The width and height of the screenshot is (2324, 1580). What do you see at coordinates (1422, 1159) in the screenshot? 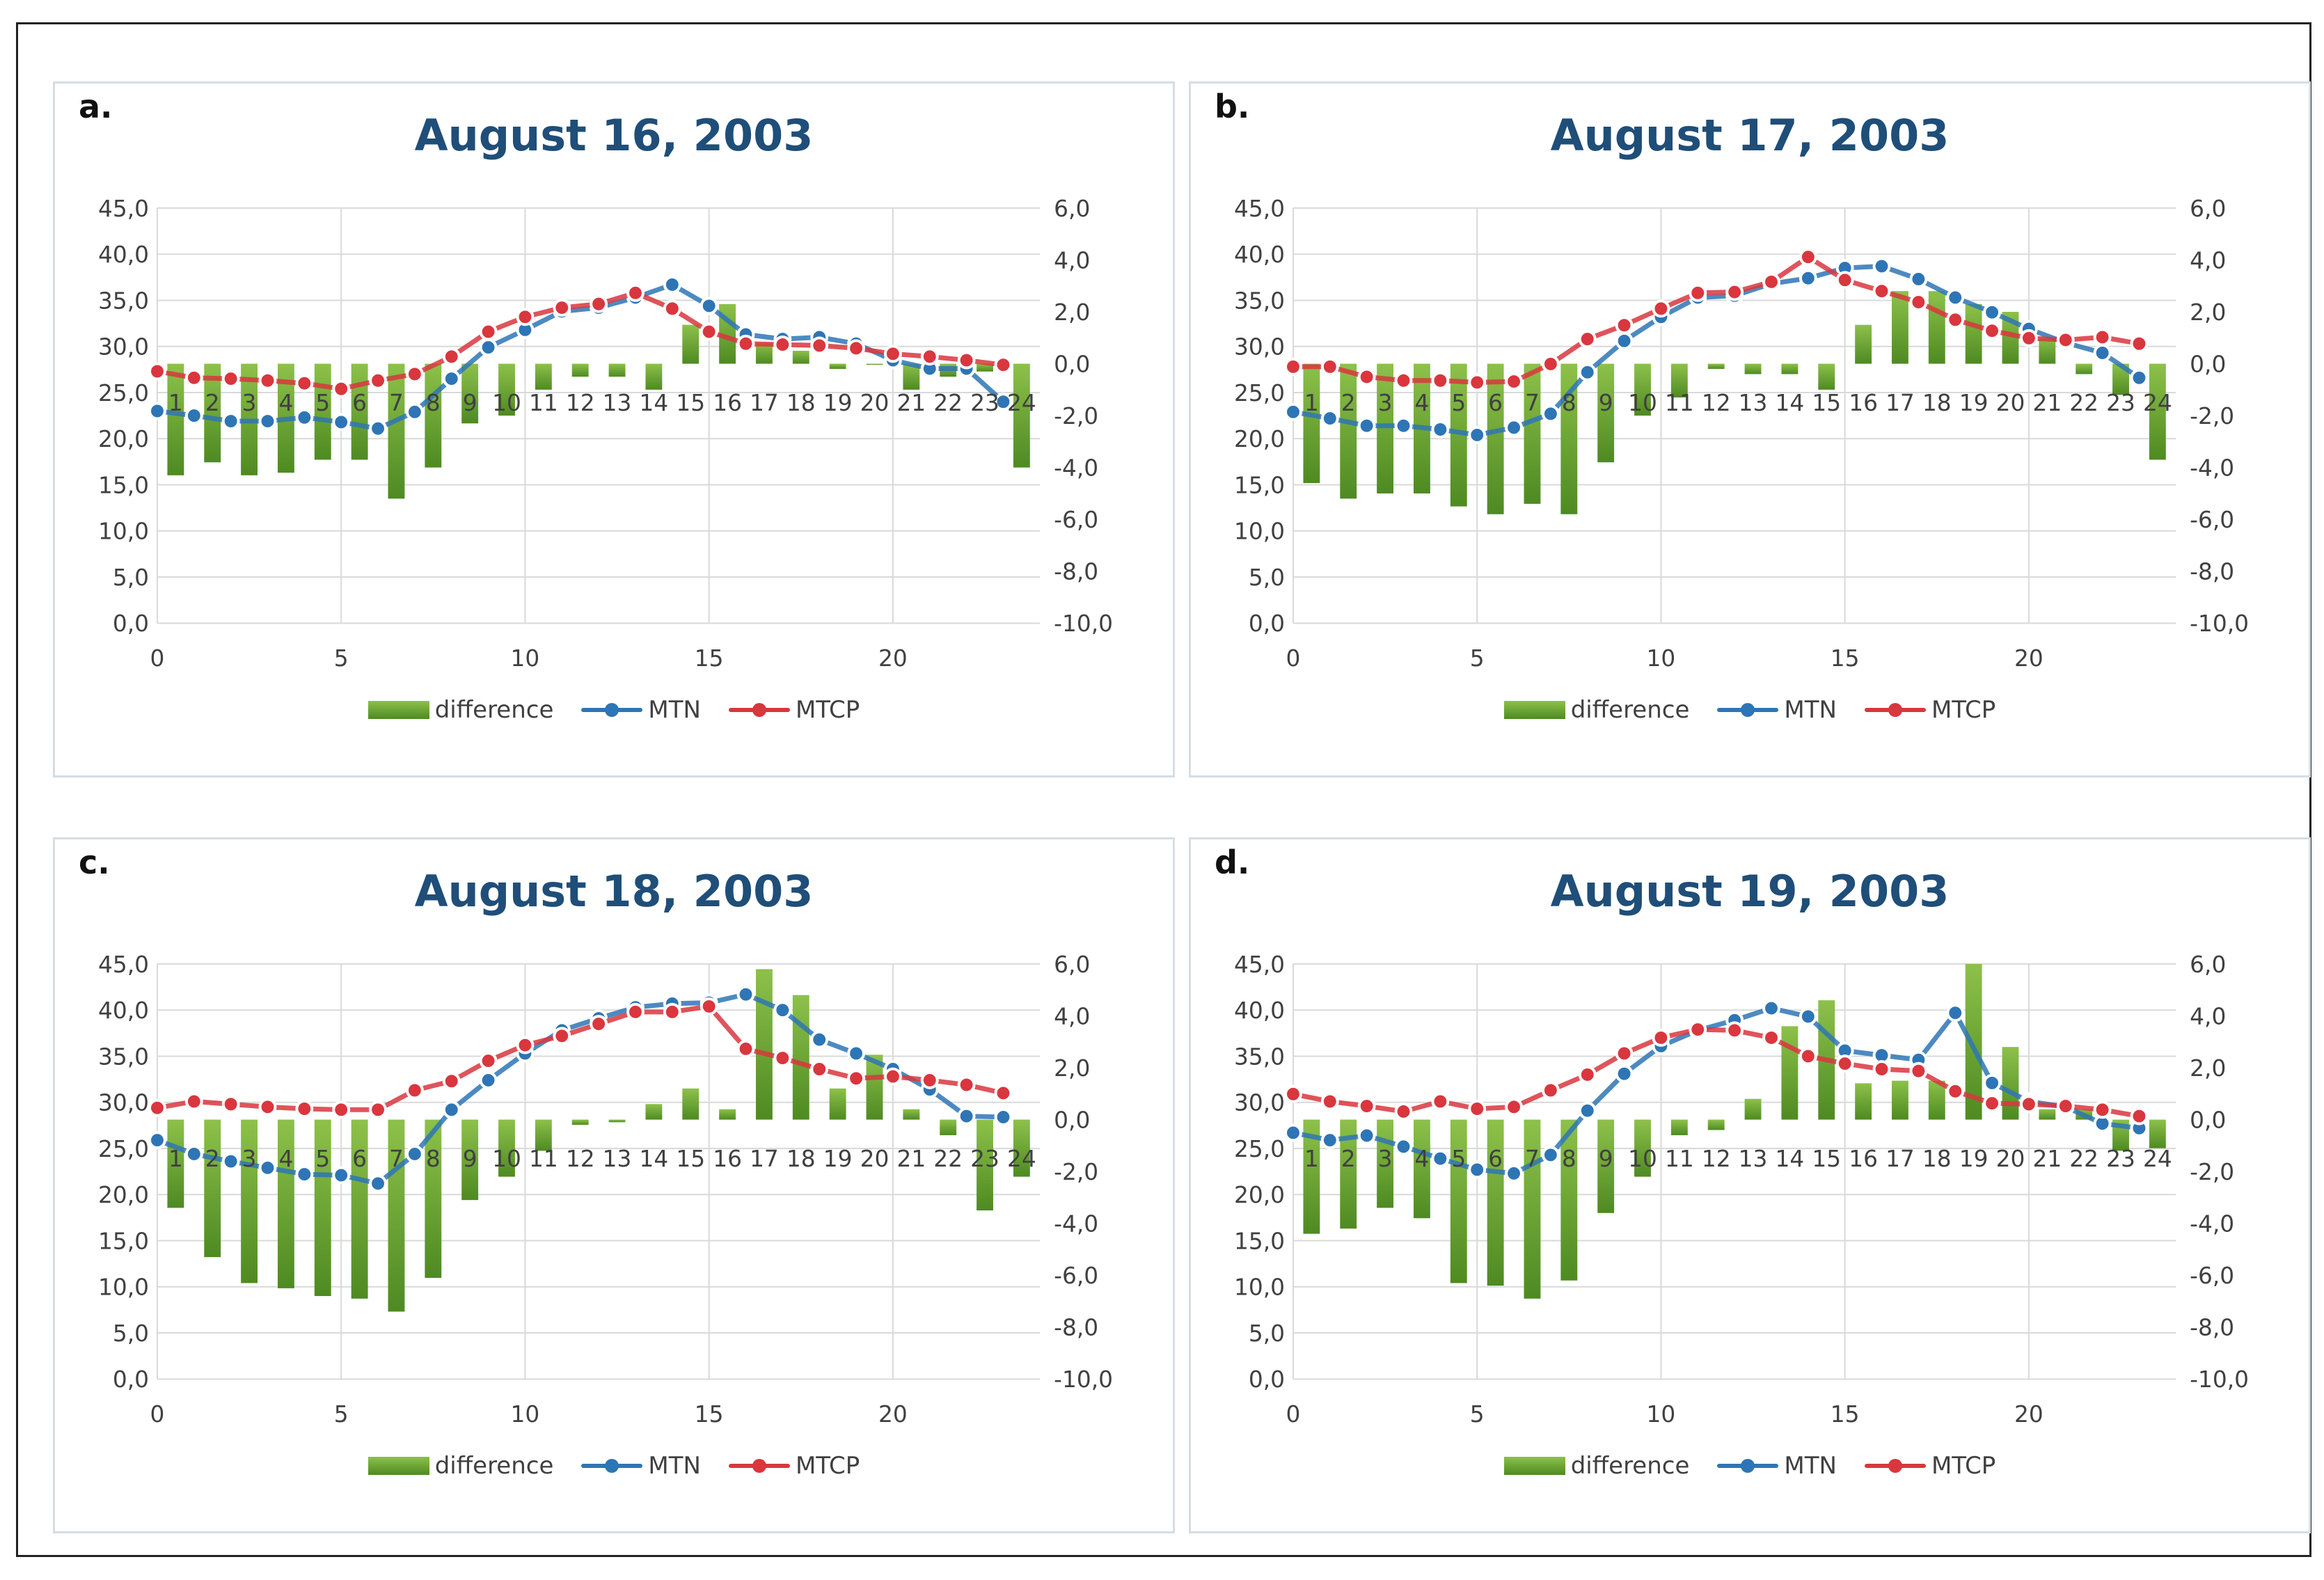
I see `category-label: 4` at bounding box center [1422, 1159].